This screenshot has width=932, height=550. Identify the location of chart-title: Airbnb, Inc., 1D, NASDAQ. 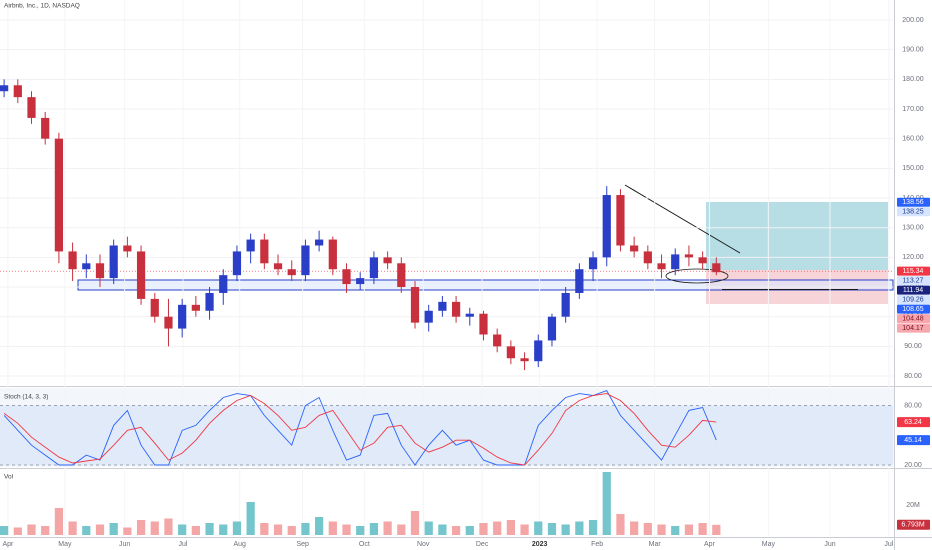
(42, 6).